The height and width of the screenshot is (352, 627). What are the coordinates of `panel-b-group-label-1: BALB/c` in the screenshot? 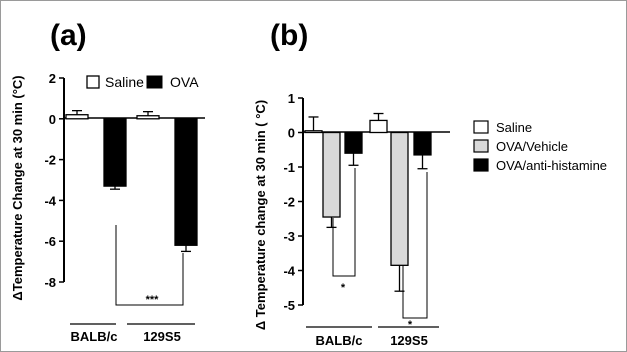 It's located at (339, 340).